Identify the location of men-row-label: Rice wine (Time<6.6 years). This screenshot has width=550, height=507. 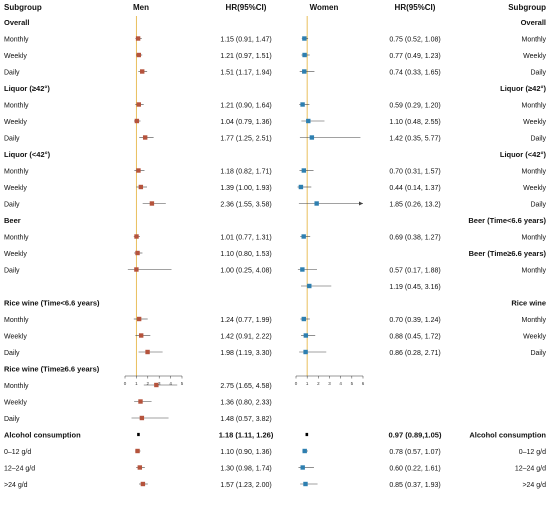
(52, 303).